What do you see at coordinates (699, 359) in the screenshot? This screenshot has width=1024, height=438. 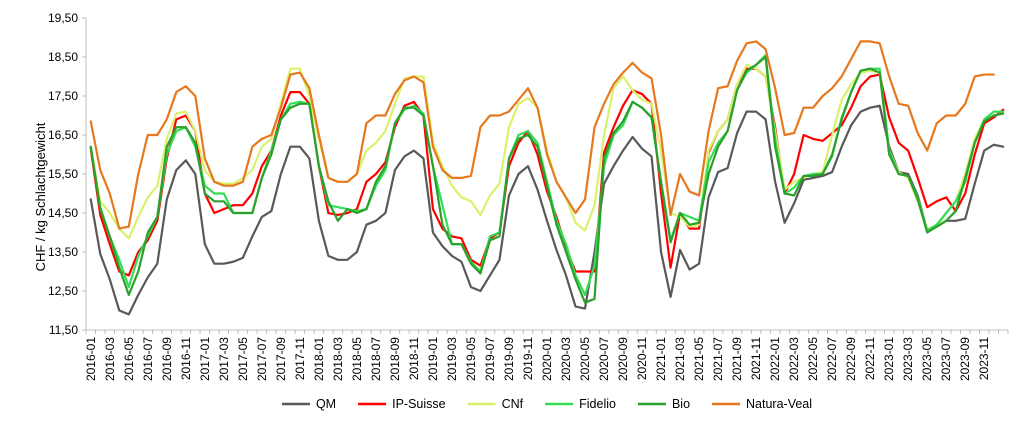 I see `x-tick-label: 2021-05` at bounding box center [699, 359].